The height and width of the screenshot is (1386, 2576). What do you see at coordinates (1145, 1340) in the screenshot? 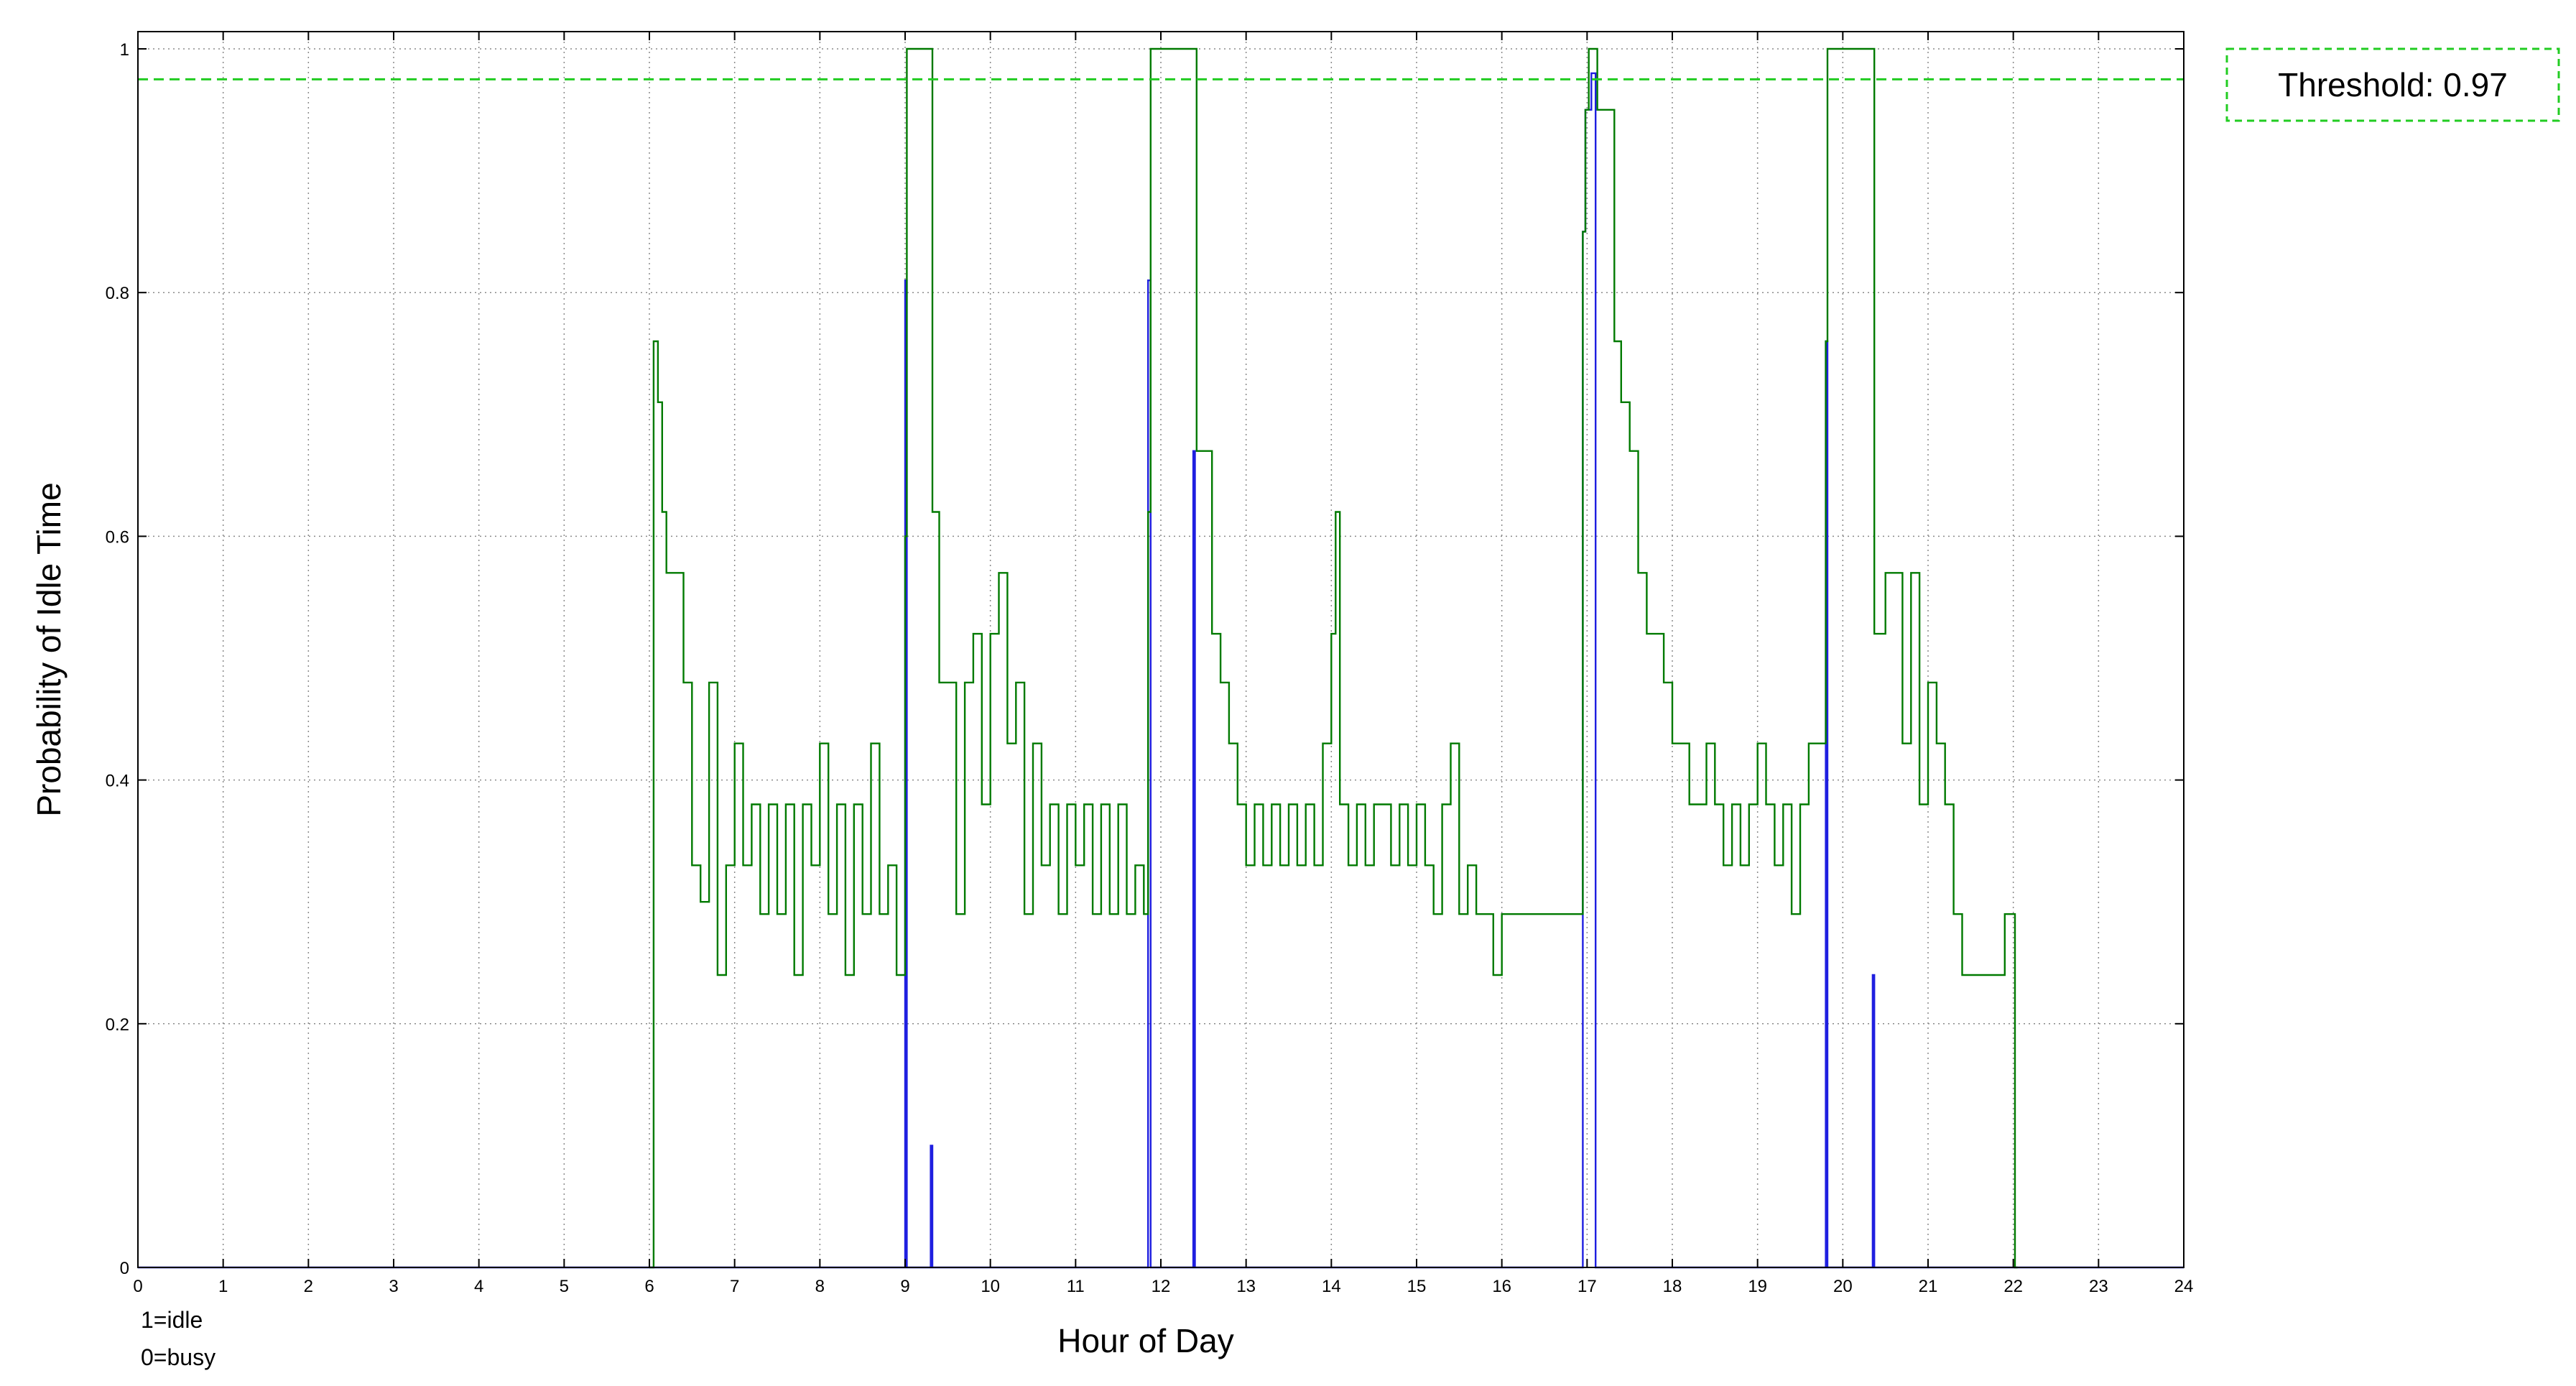
I see `x-axis-title: Hour of Day` at bounding box center [1145, 1340].